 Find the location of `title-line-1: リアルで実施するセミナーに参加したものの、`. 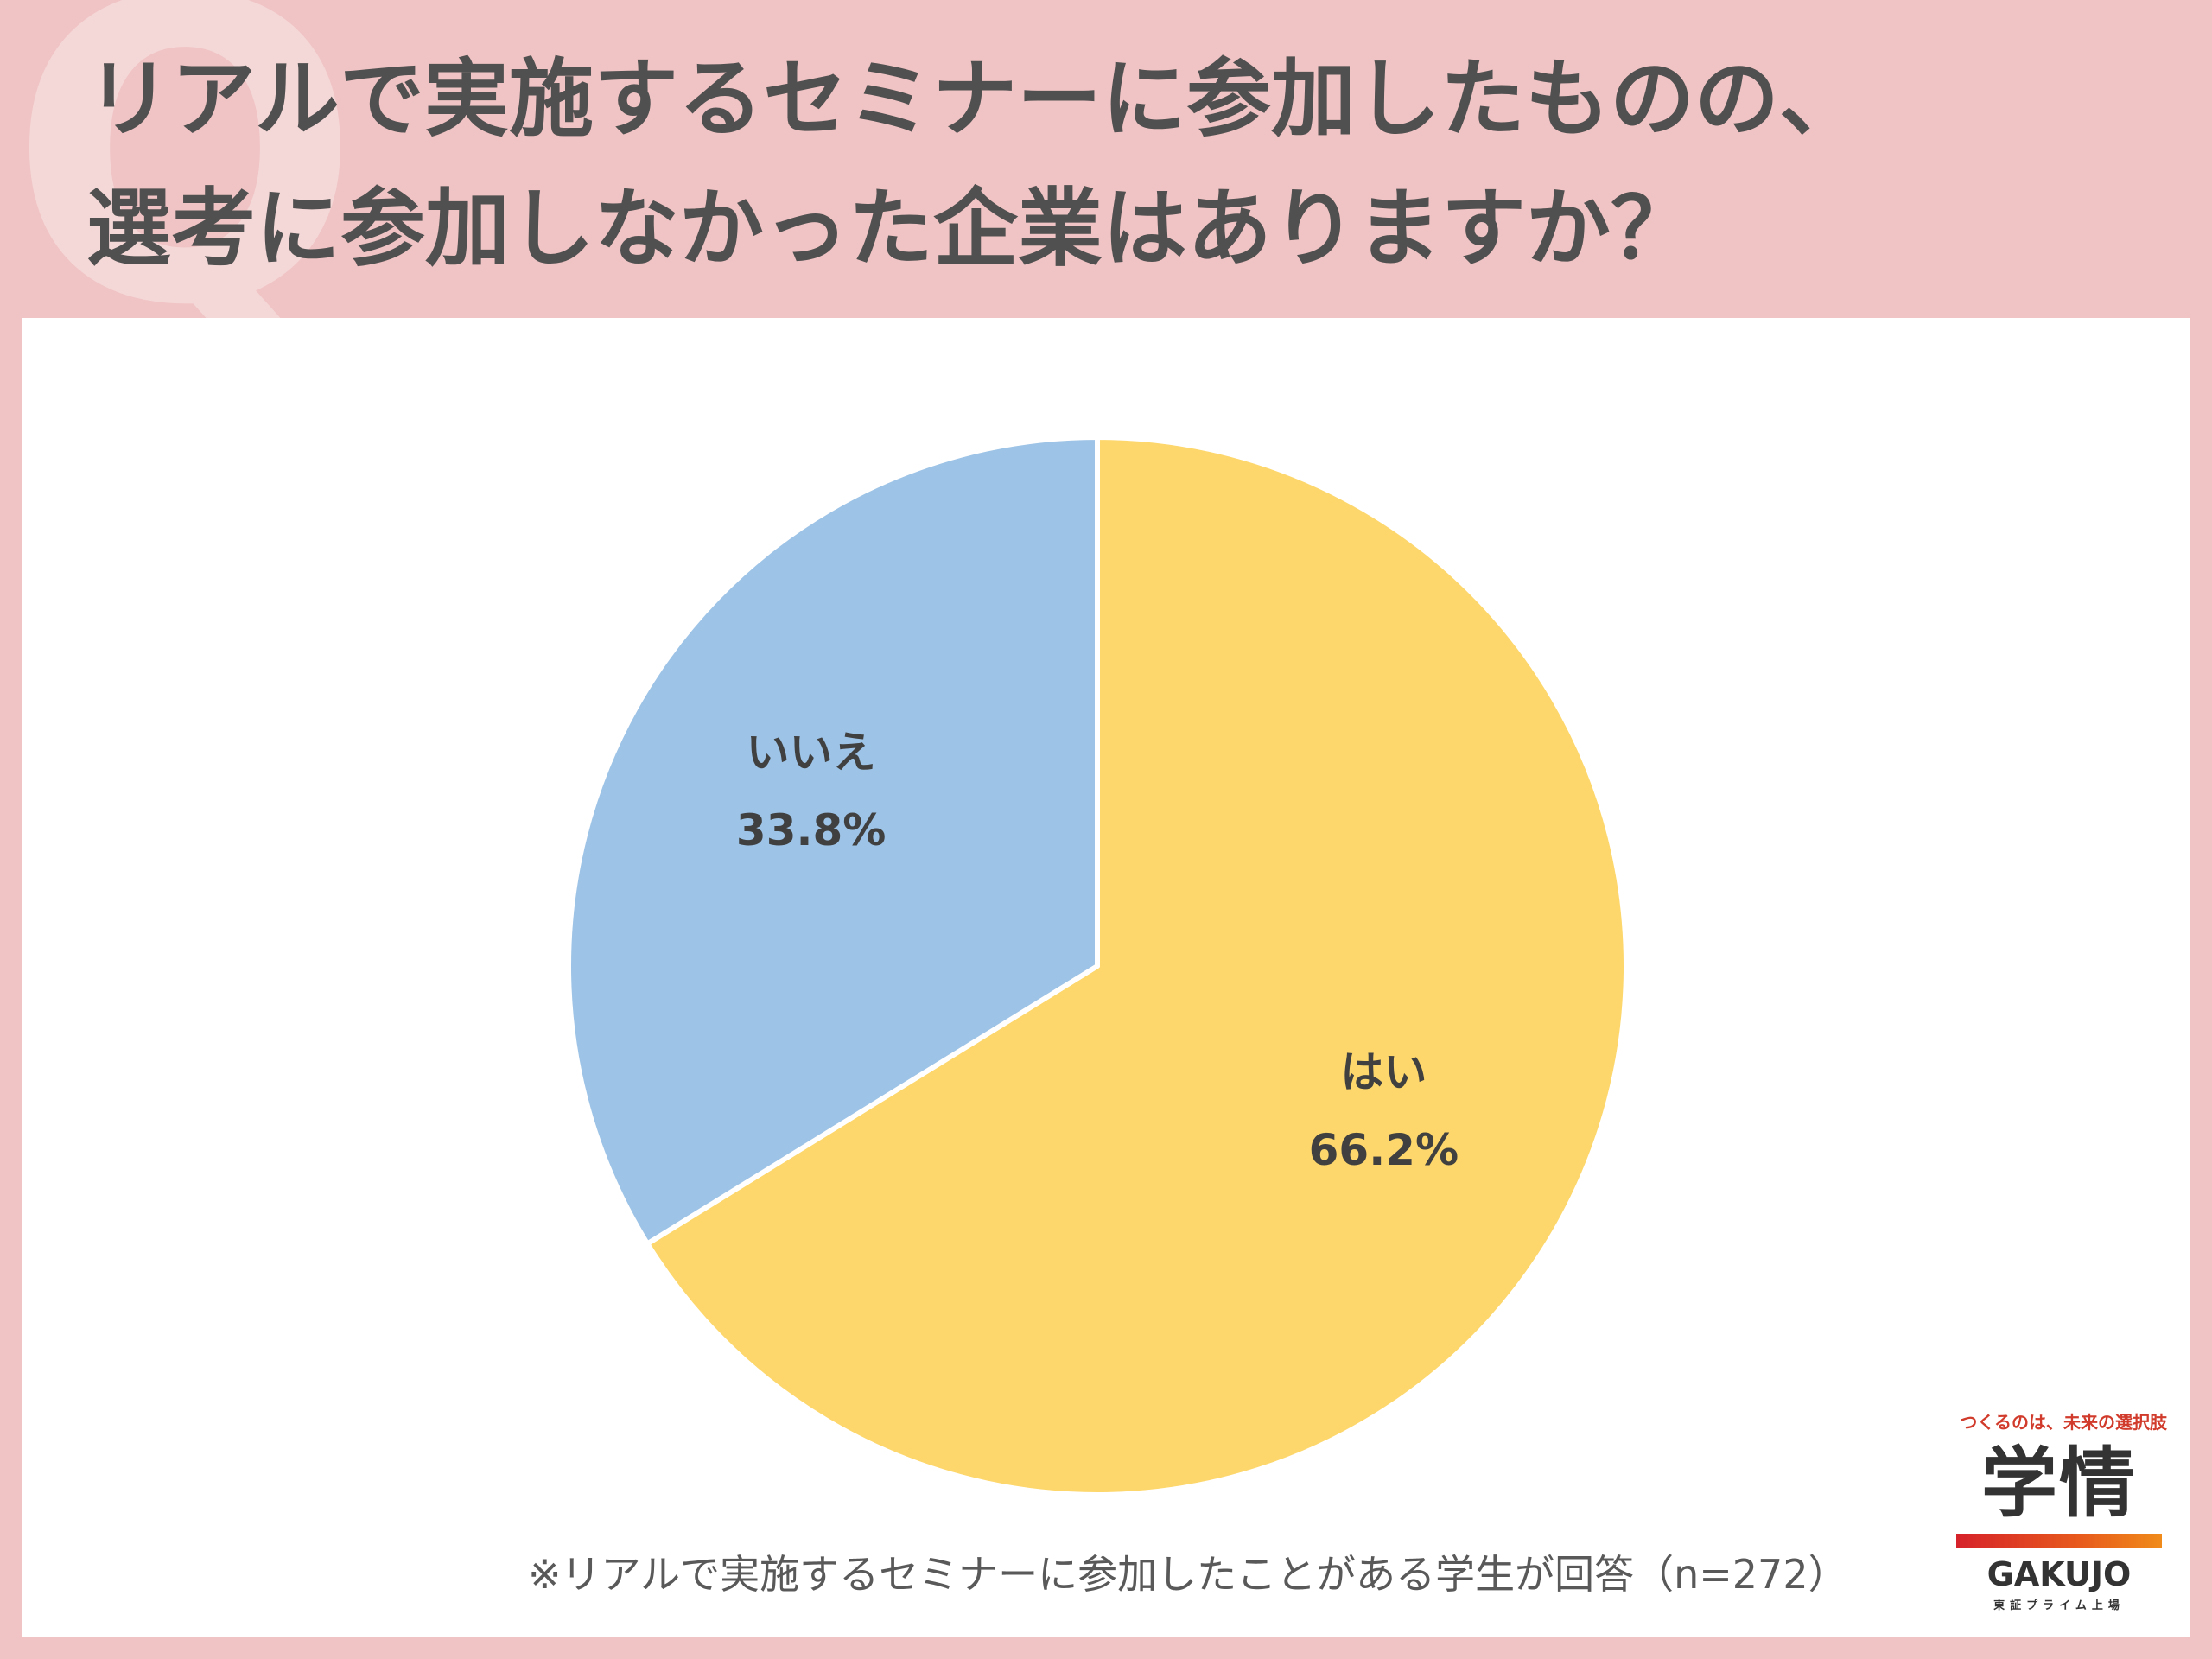

title-line-1: リアルで実施するセミナーに参加したものの、 is located at coordinates (975, 99).